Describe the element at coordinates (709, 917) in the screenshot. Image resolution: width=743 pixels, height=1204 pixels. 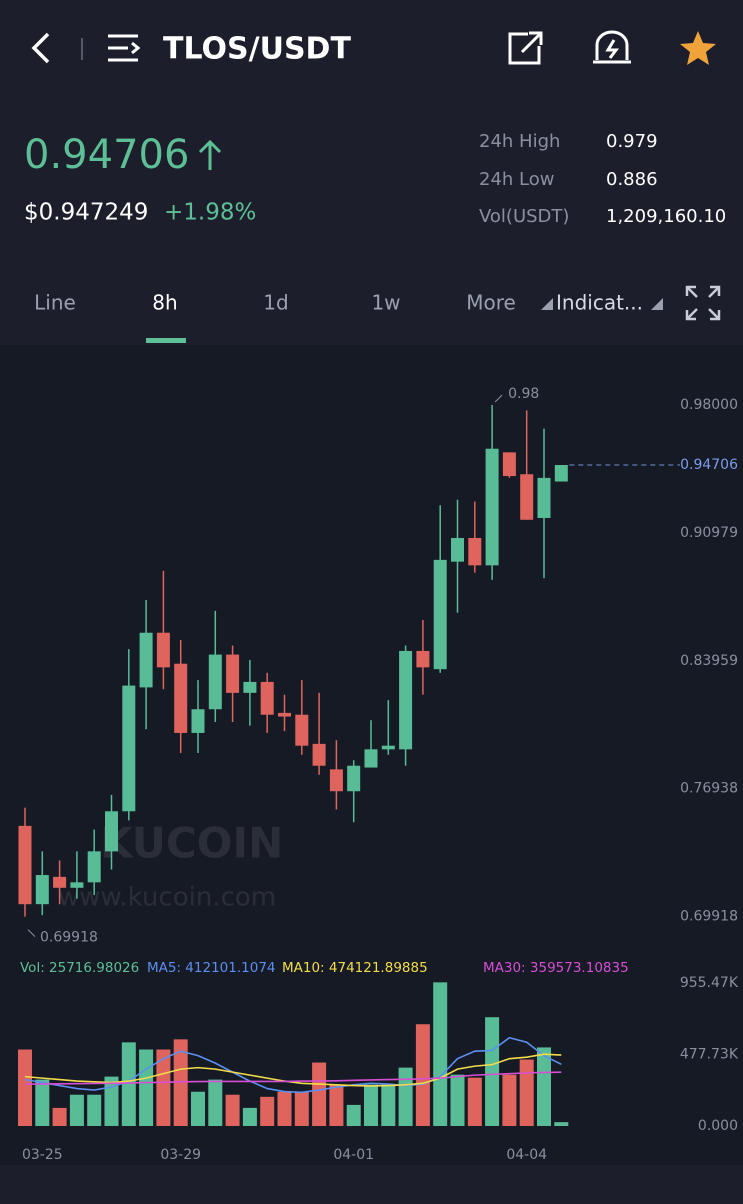
I see `y-tick-label: 0.69918` at that location.